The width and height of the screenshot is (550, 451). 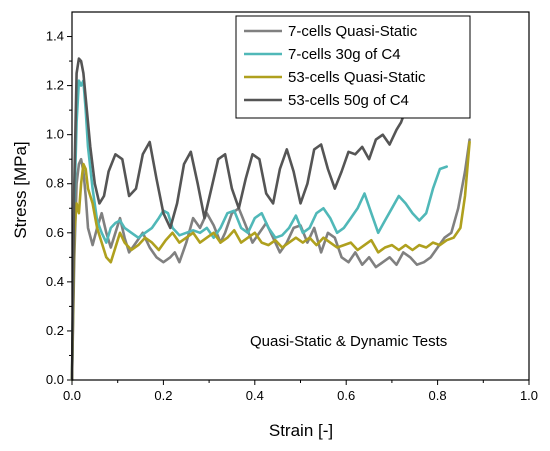 What do you see at coordinates (346, 395) in the screenshot?
I see `x-tick-label: 0.6` at bounding box center [346, 395].